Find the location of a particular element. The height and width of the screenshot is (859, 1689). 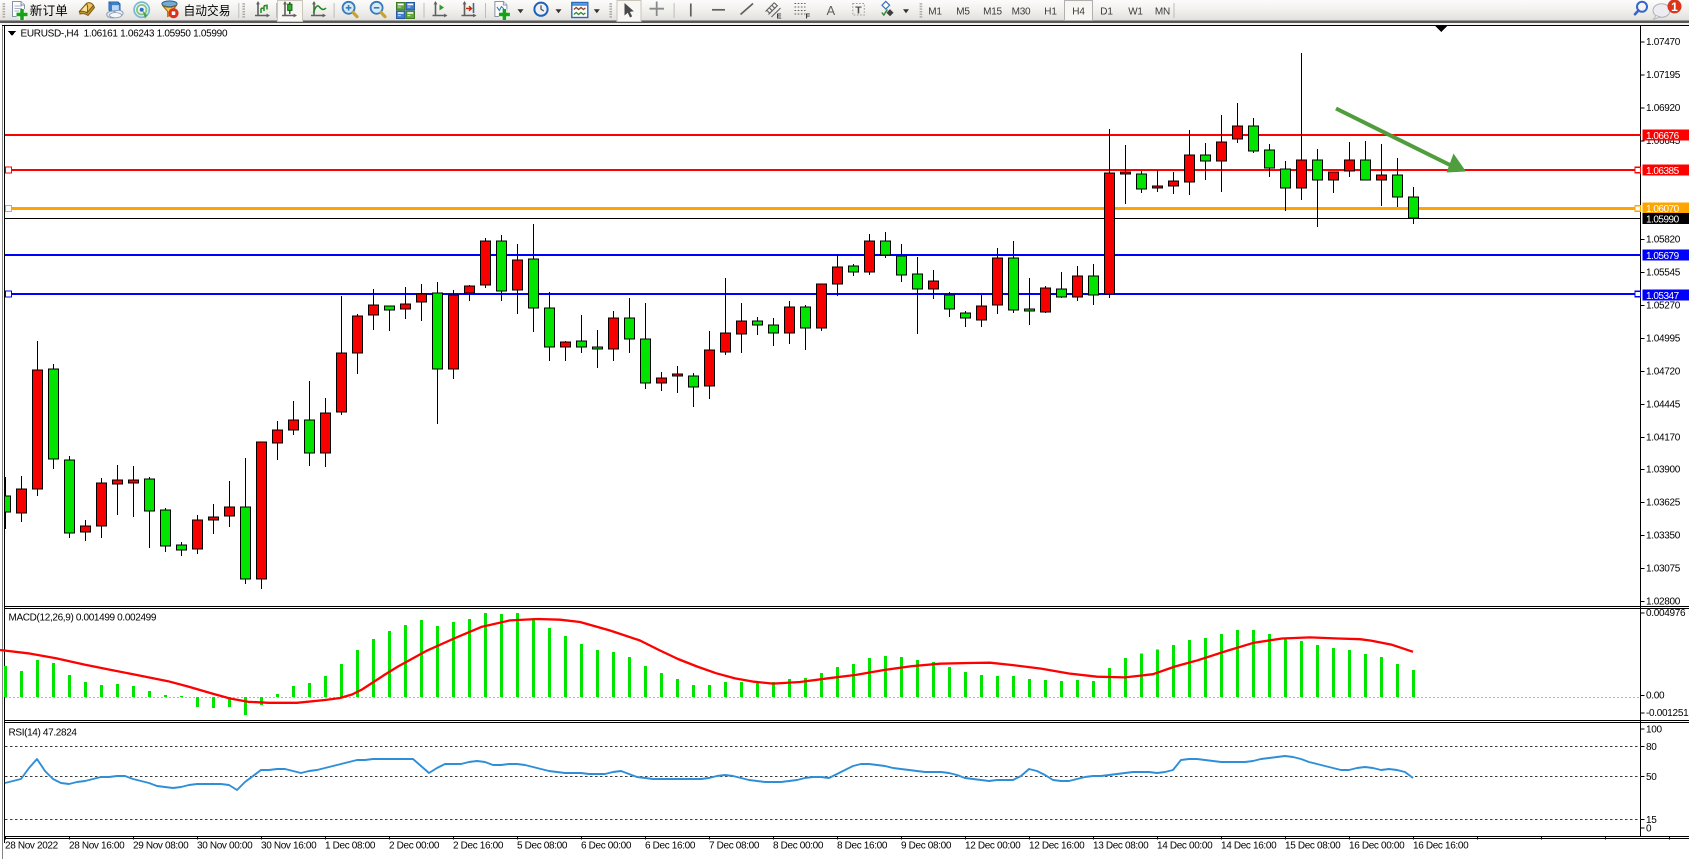

svg-text: 16 Dec 00:00 is located at coordinates (1377, 846).